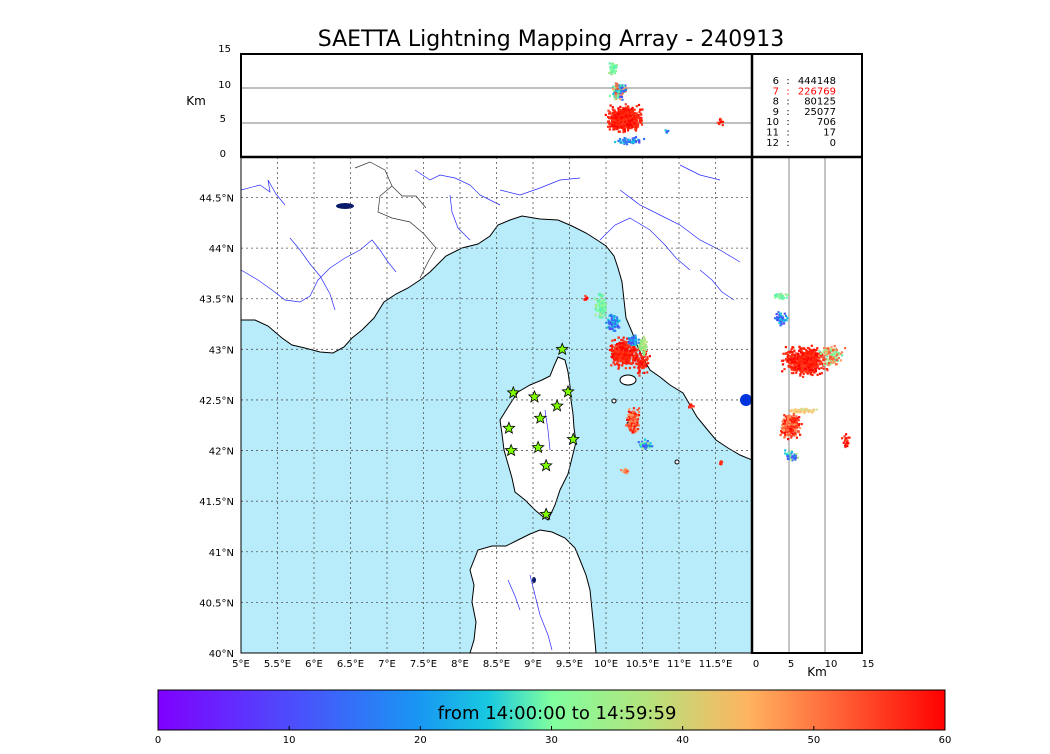 The width and height of the screenshot is (1050, 754). What do you see at coordinates (223, 154) in the screenshot?
I see `altitude-tick-label: 0` at bounding box center [223, 154].